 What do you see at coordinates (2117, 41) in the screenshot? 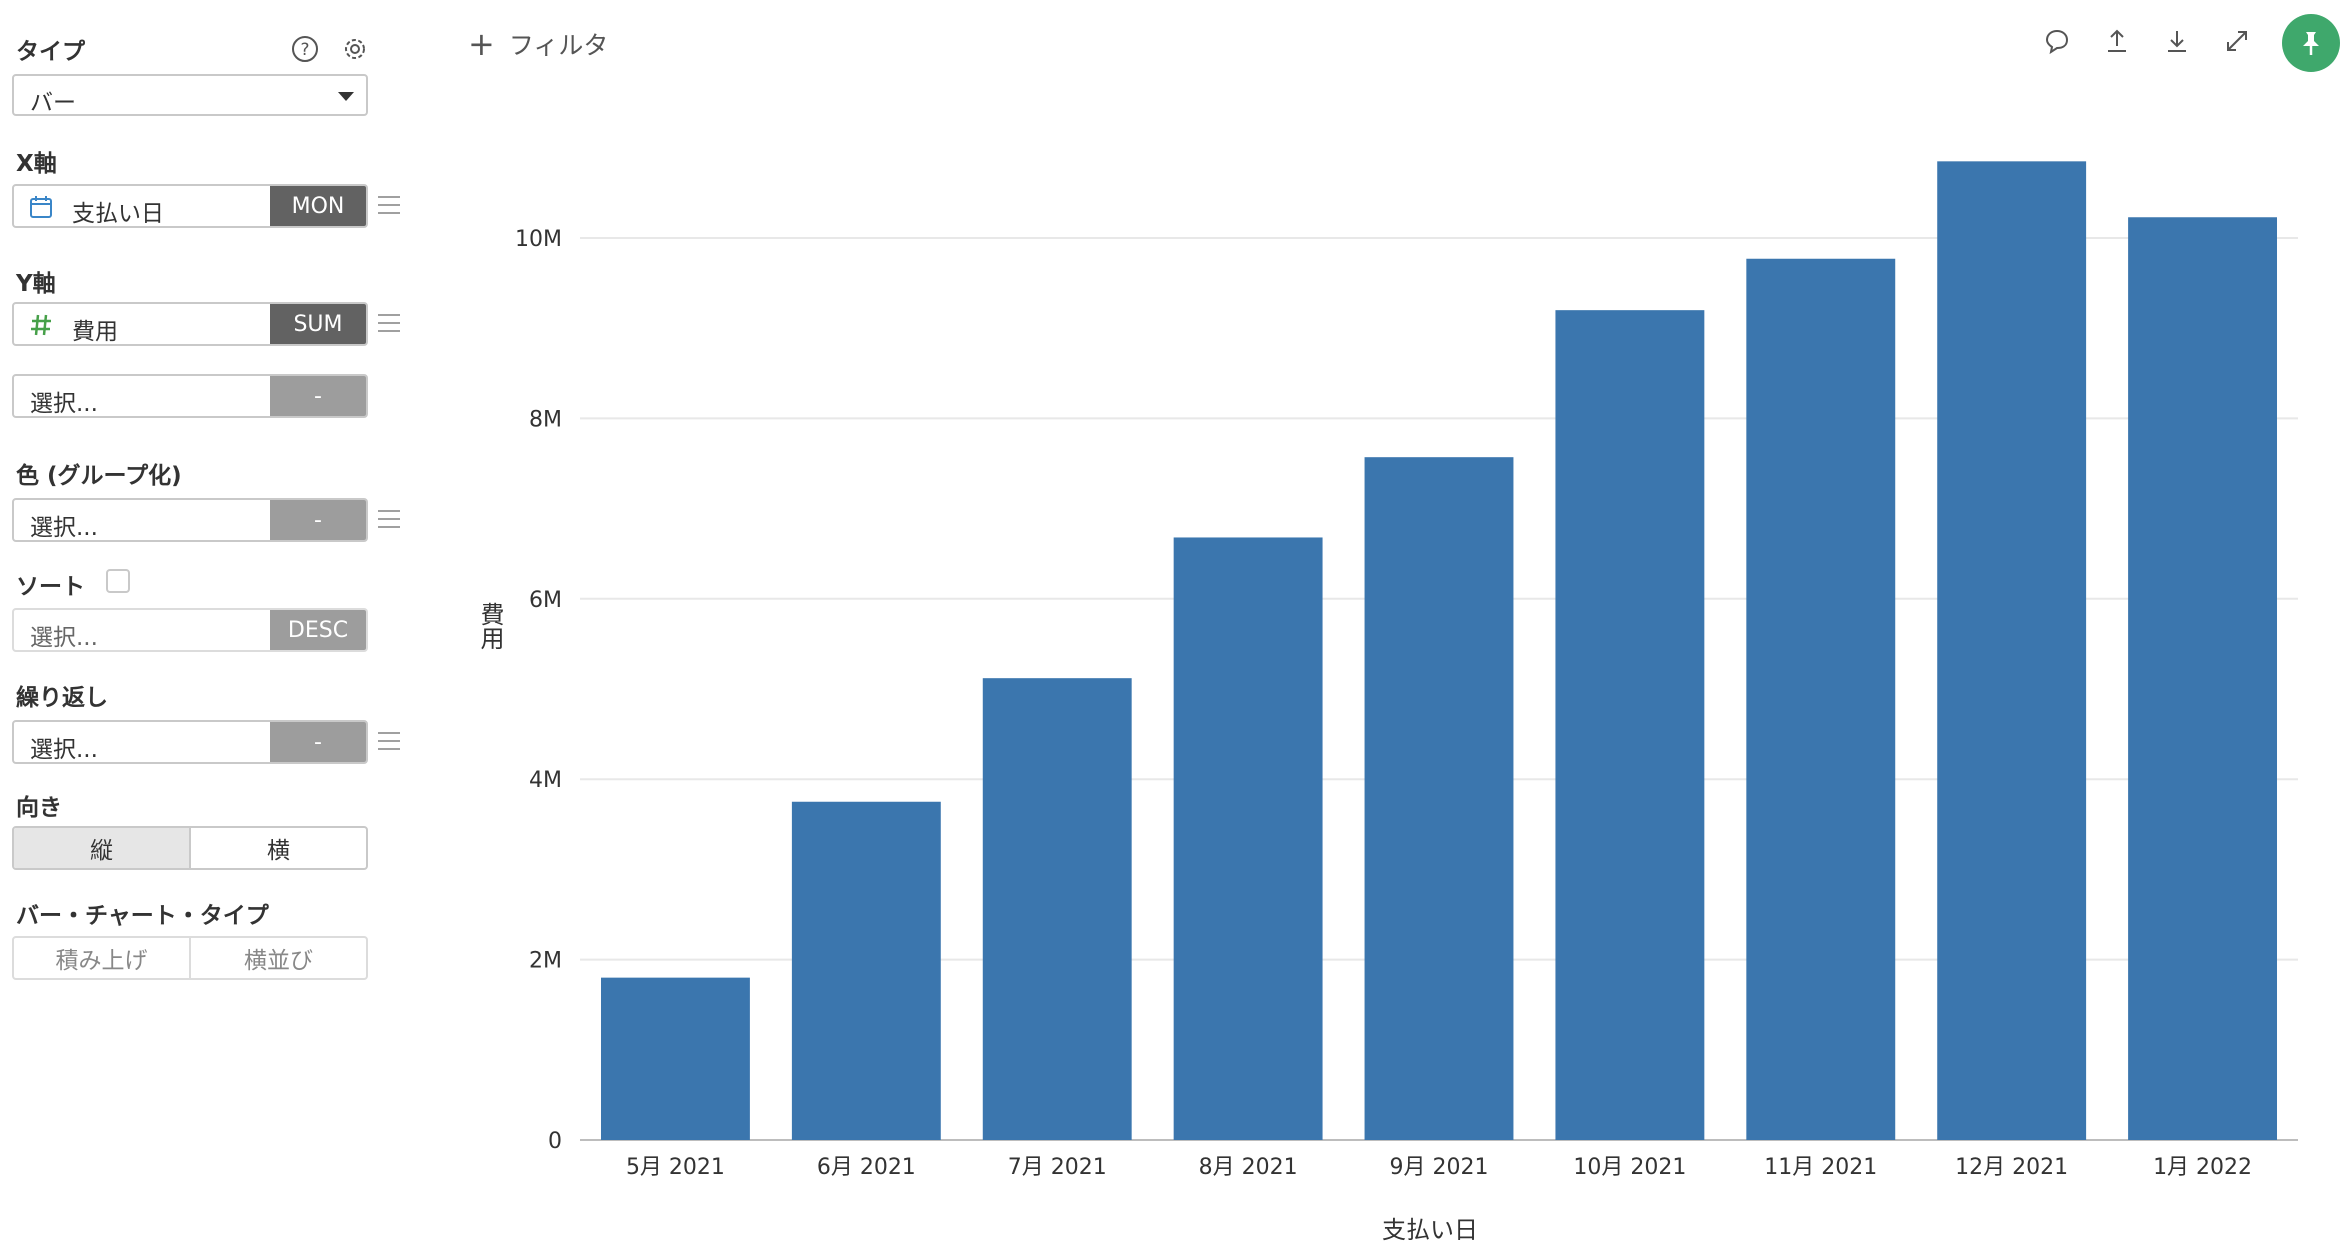
I see `upload-icon` at bounding box center [2117, 41].